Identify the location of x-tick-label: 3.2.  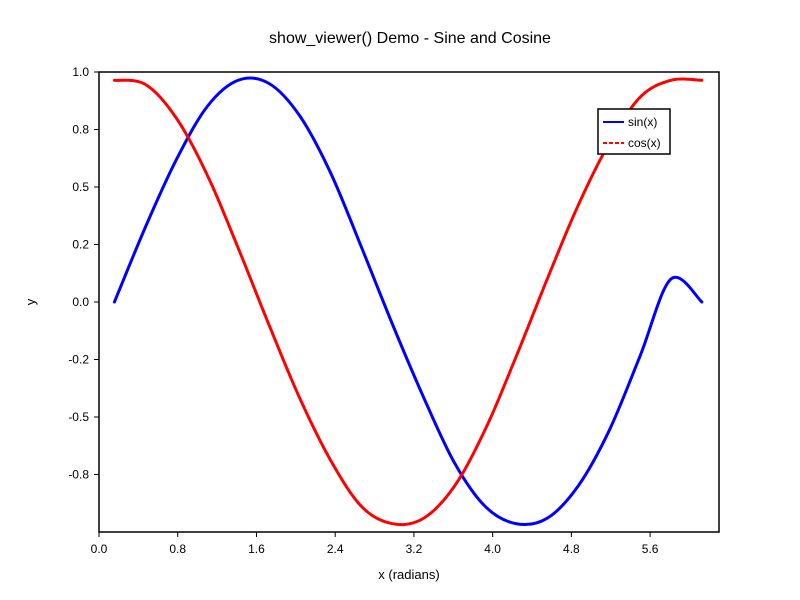
(414, 549).